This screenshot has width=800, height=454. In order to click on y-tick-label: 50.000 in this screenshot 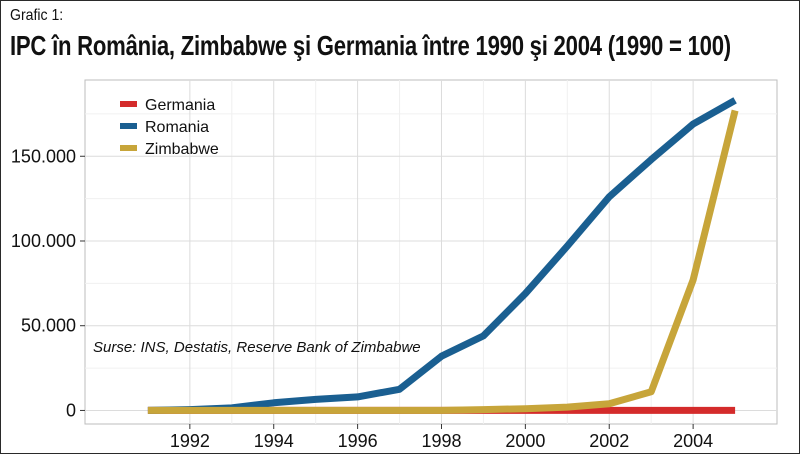, I will do `click(48, 326)`.